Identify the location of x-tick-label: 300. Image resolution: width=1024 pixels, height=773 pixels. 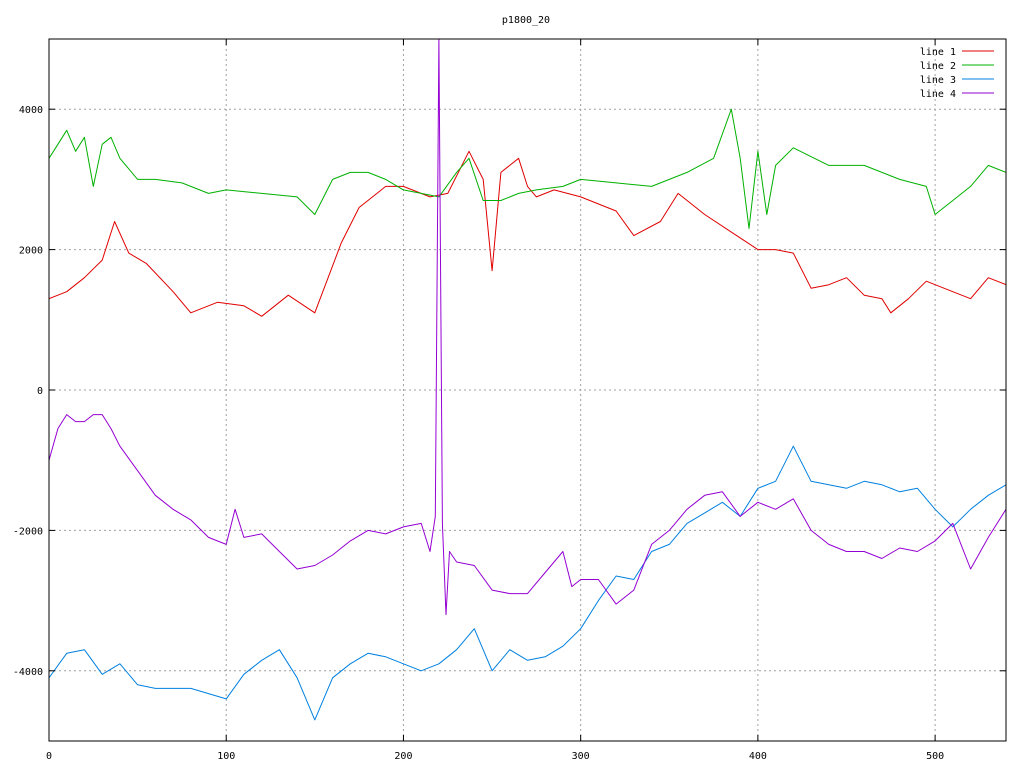
(581, 756).